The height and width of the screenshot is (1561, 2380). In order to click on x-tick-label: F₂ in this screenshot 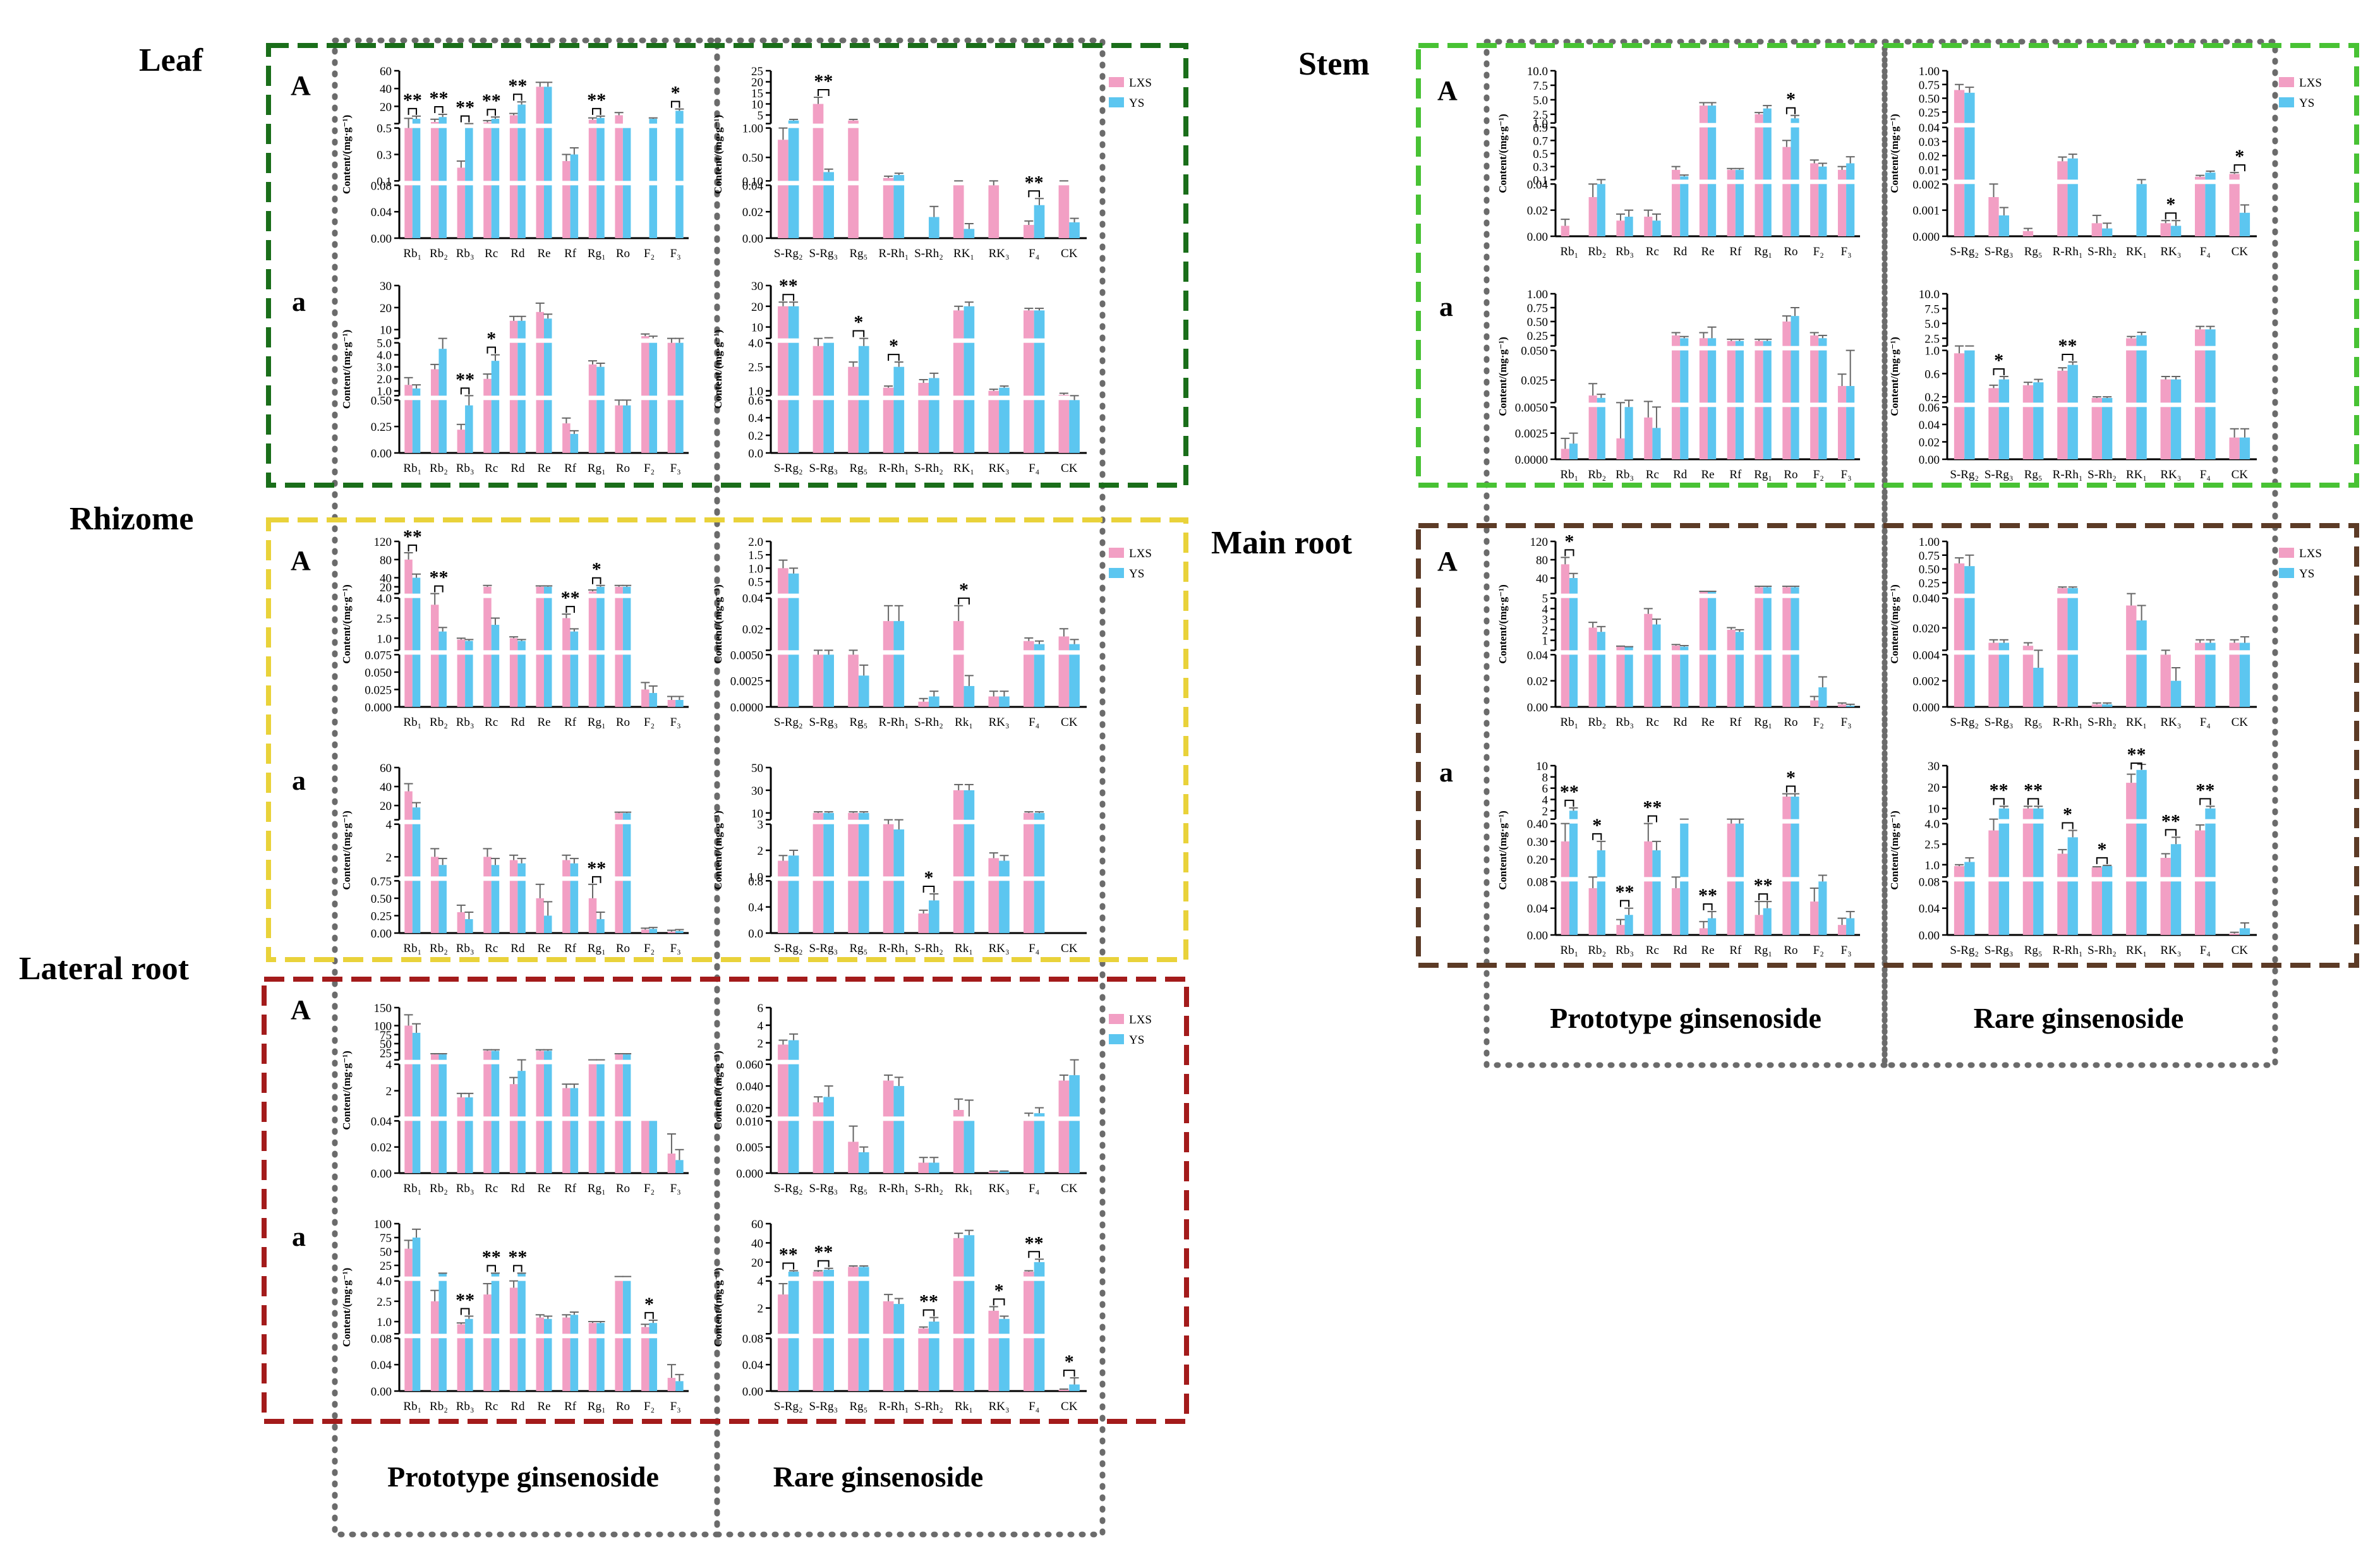, I will do `click(649, 1407)`.